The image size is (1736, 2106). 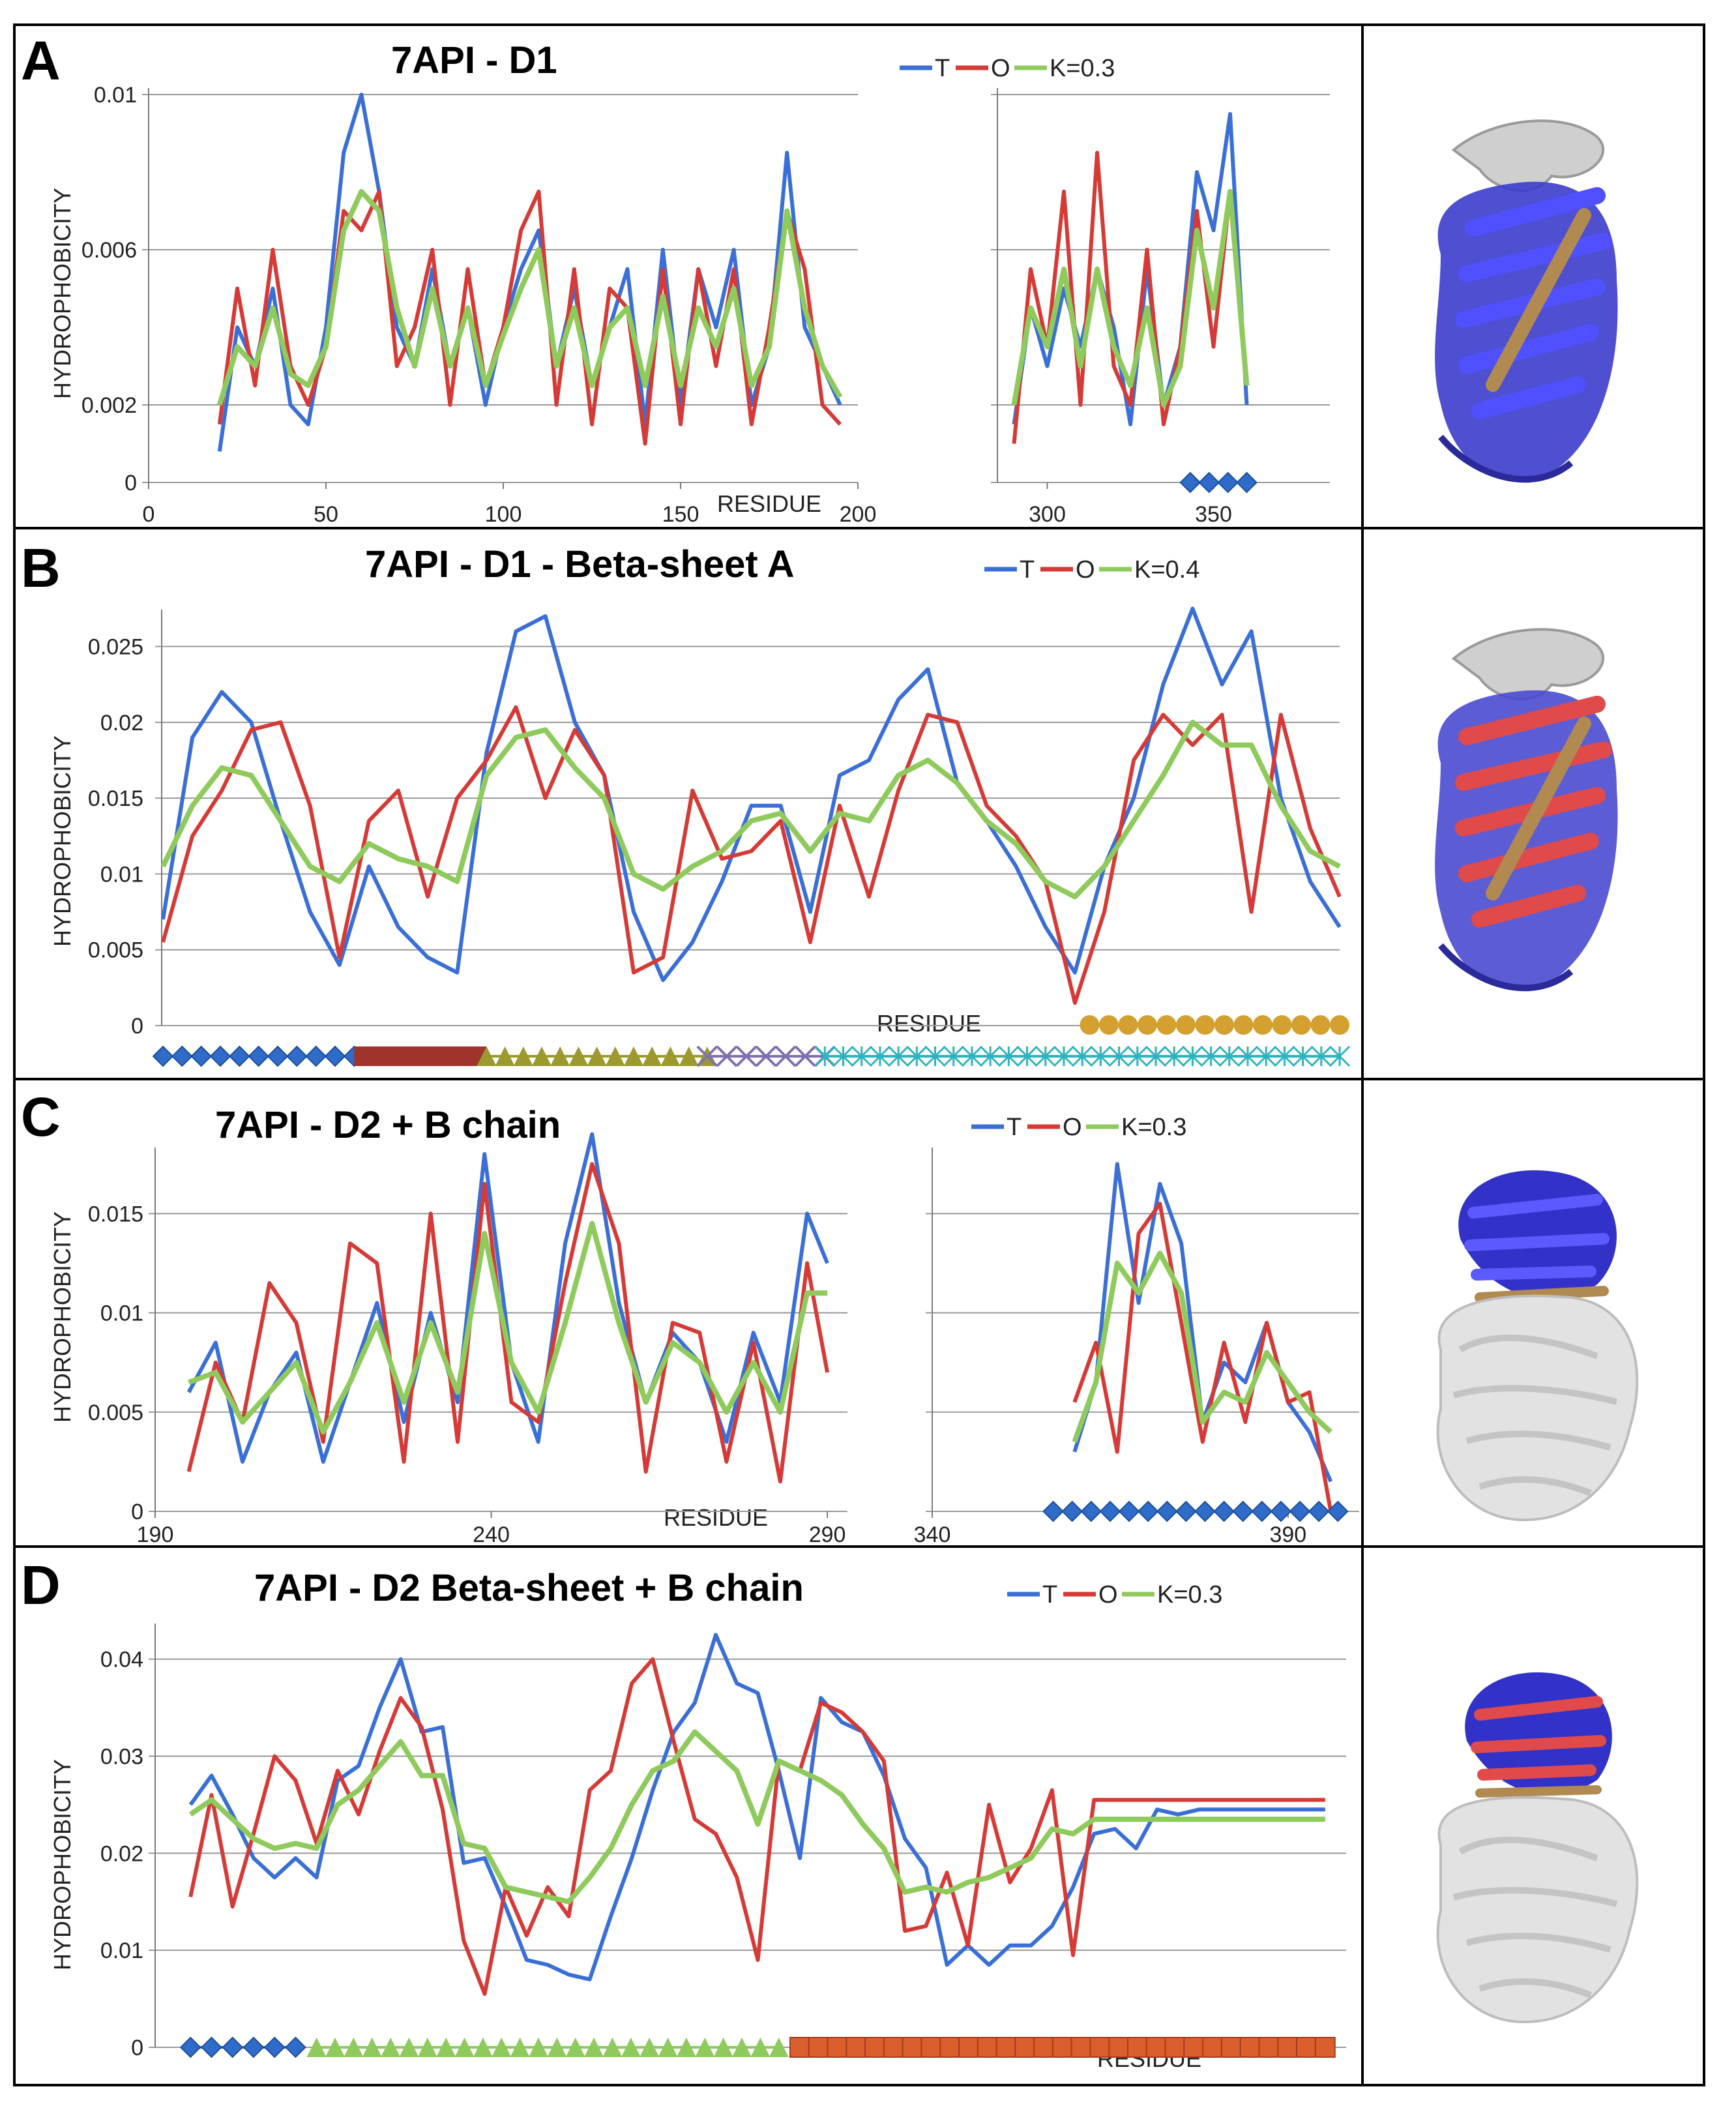 I want to click on x-tick-label: 190, so click(x=155, y=1534).